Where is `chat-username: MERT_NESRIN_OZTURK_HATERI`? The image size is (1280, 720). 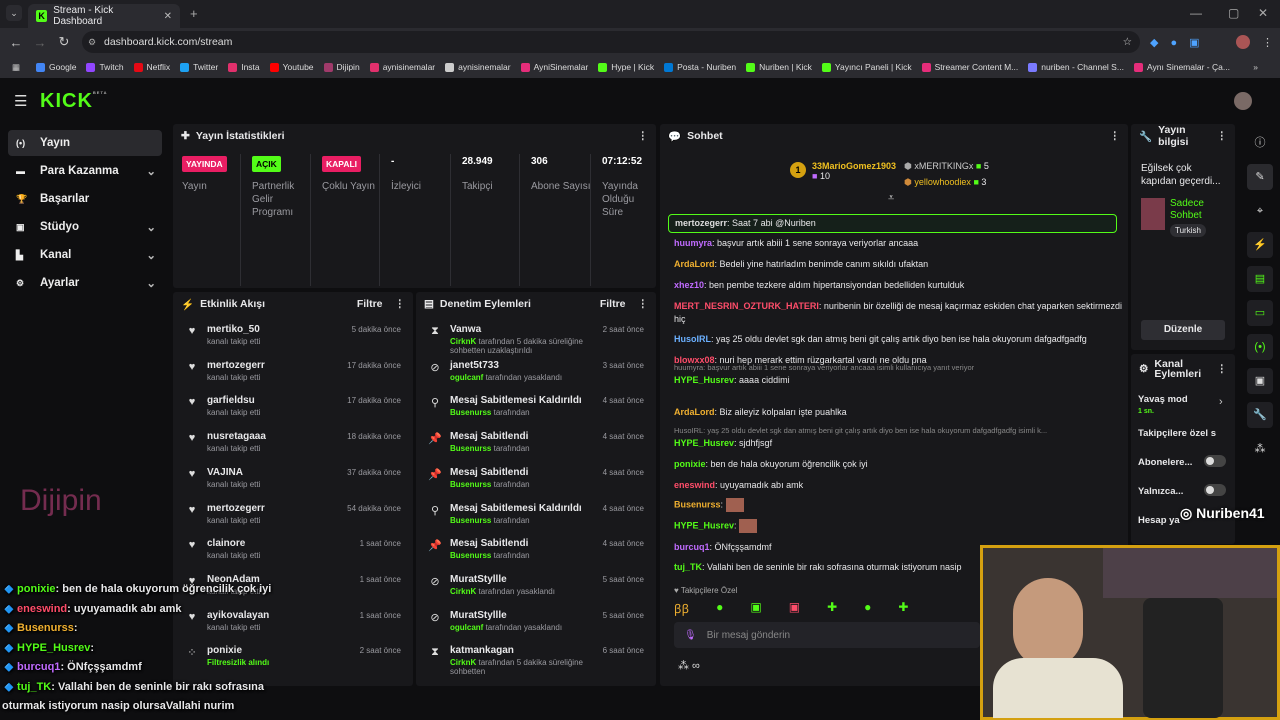
chat-username: MERT_NESRIN_OZTURK_HATERI is located at coordinates (746, 306).